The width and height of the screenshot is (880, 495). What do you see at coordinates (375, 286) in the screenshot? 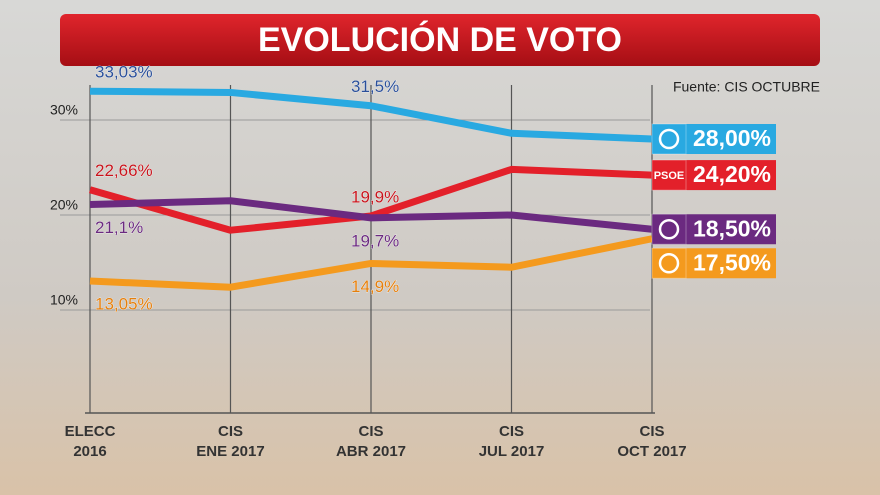
I see `data-label: 14,9%` at bounding box center [375, 286].